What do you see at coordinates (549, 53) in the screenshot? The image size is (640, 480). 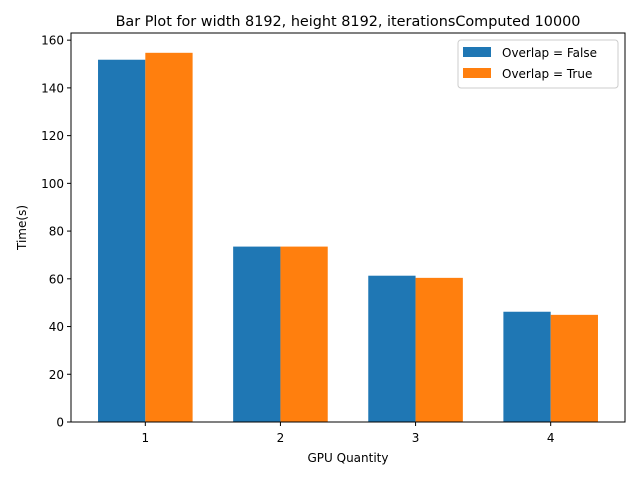 I see `legend-label: Overlap = False` at bounding box center [549, 53].